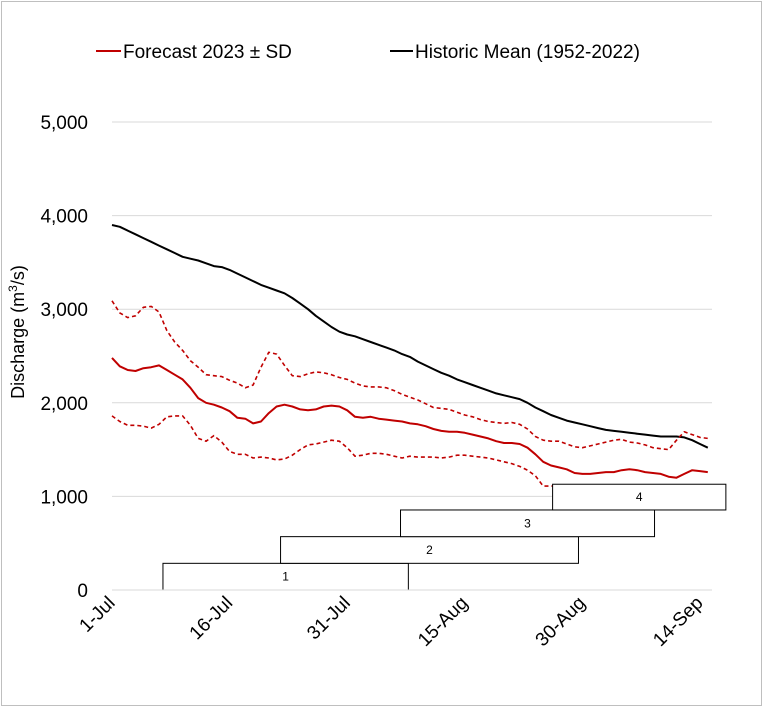 This screenshot has height=709, width=765. I want to click on x-tick-label: 16-Jul, so click(211, 618).